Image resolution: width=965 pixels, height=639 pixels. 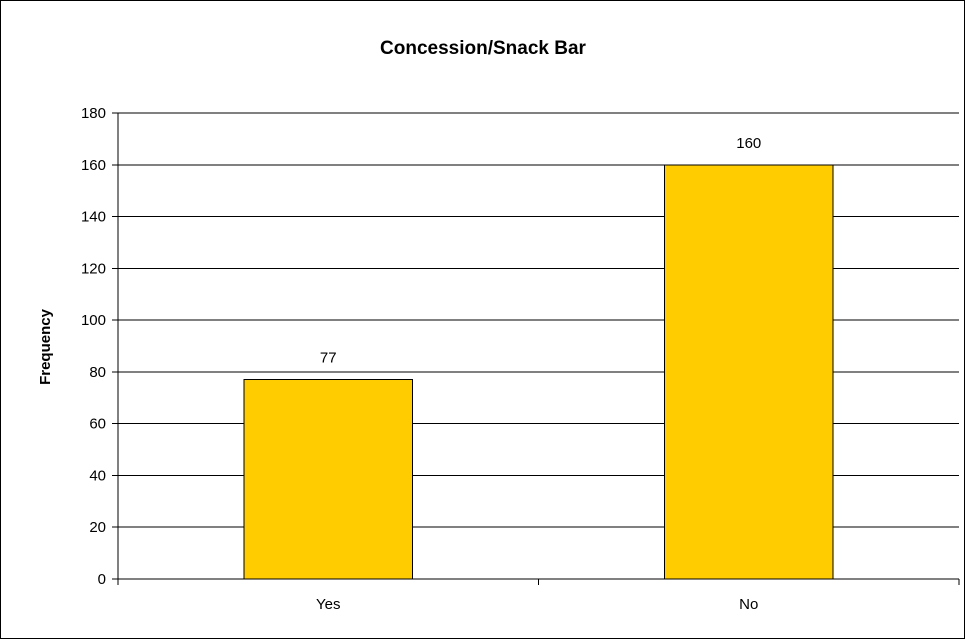 What do you see at coordinates (483, 48) in the screenshot?
I see `chart-title: Concession/Snack Bar` at bounding box center [483, 48].